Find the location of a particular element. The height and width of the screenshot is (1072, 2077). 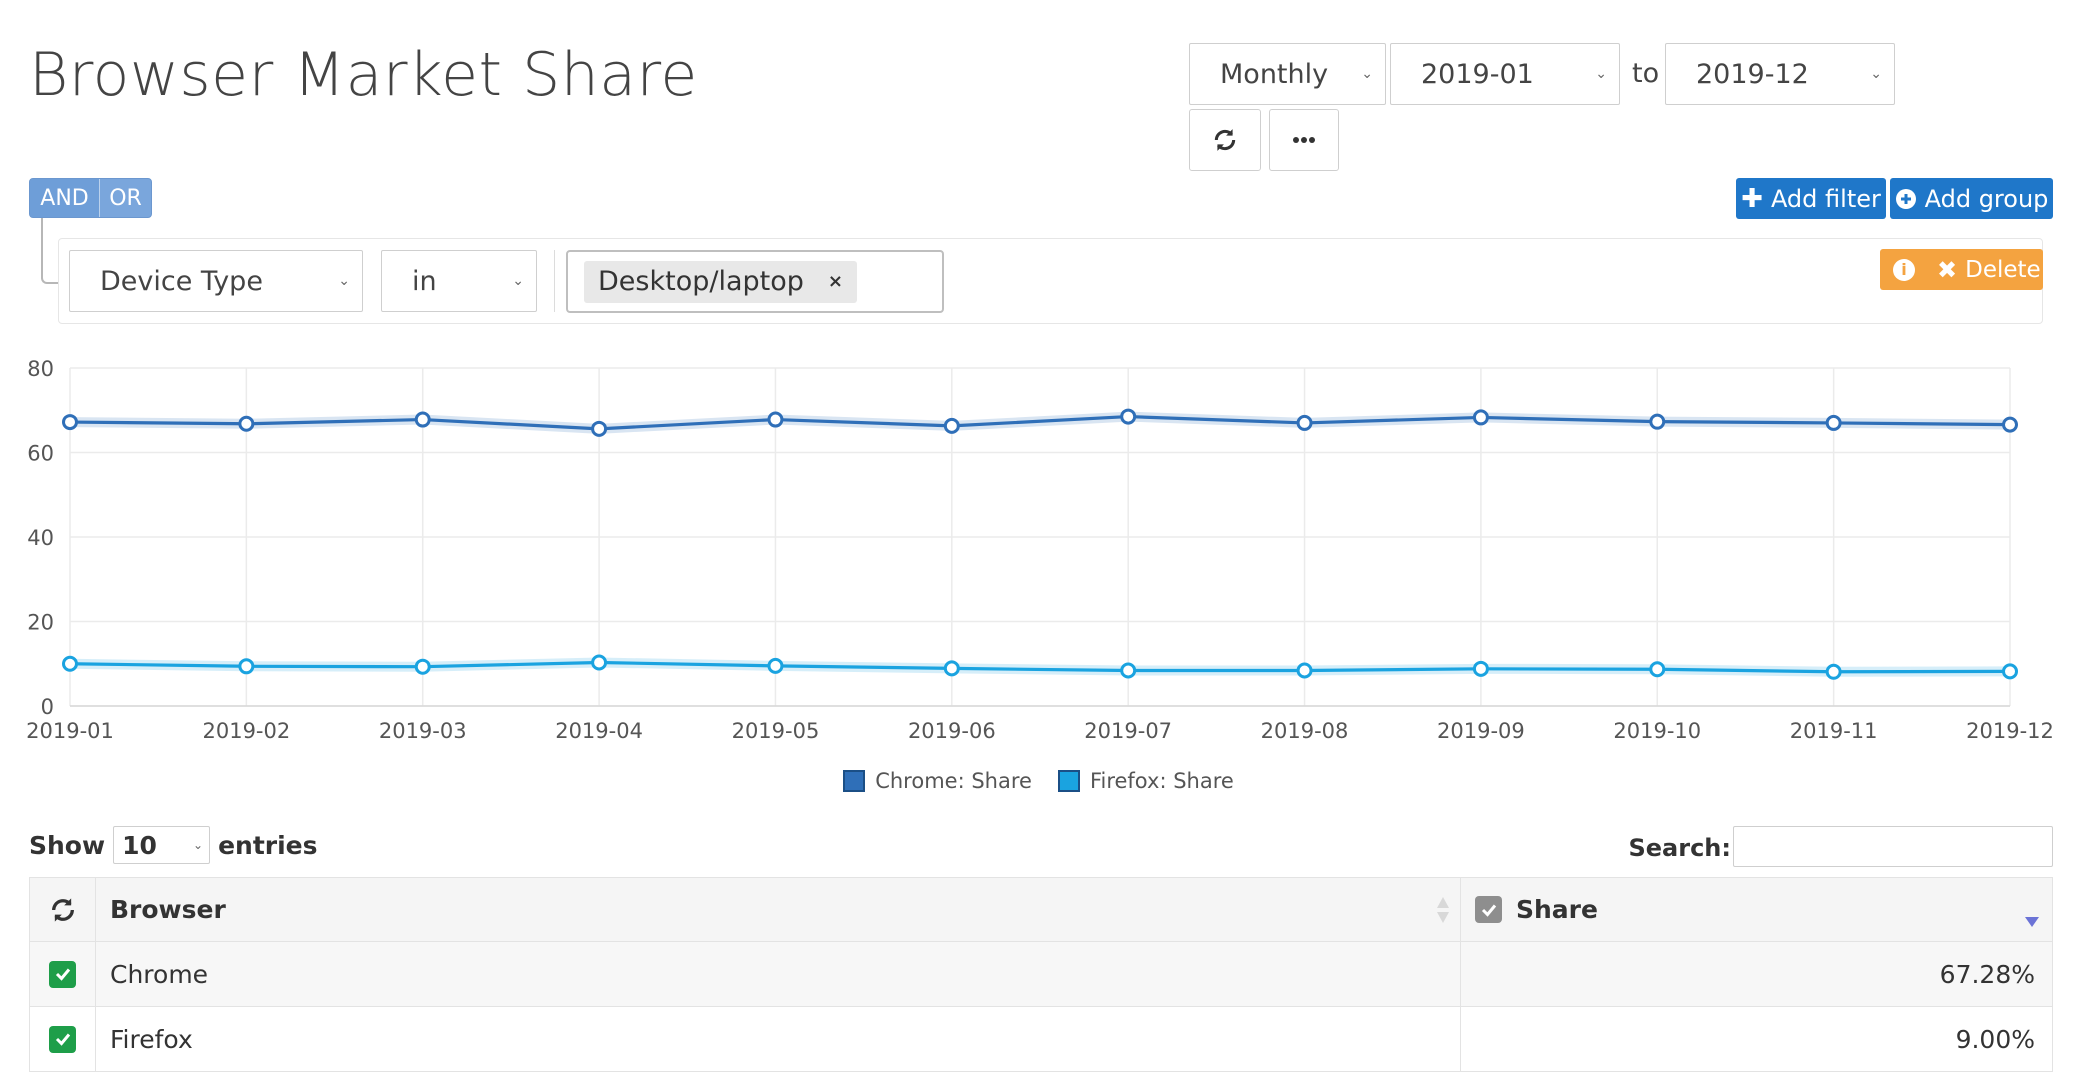

close-icon: ✖ is located at coordinates (1947, 269).